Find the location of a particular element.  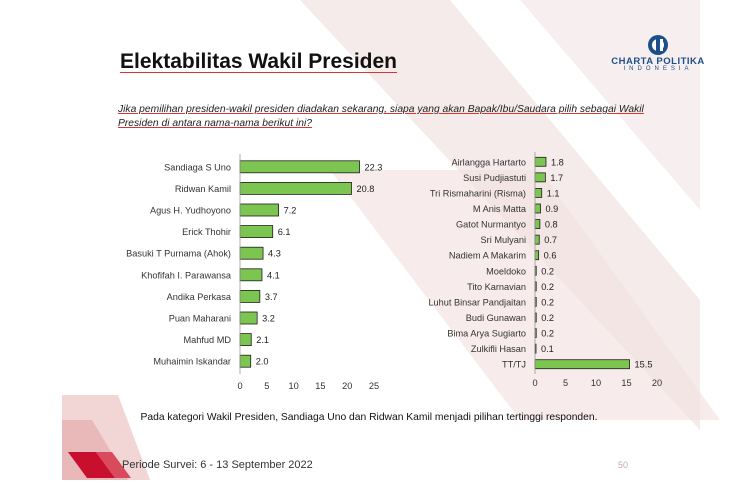

value-label: 20.8 is located at coordinates (365, 189).